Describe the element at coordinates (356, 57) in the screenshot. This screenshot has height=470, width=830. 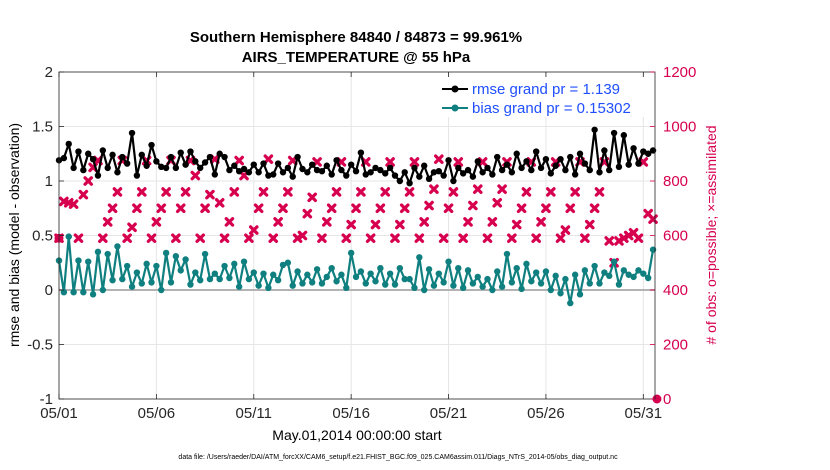
I see `chart-subtitle: AIRS_TEMPERATURE @ 55 hPa` at that location.